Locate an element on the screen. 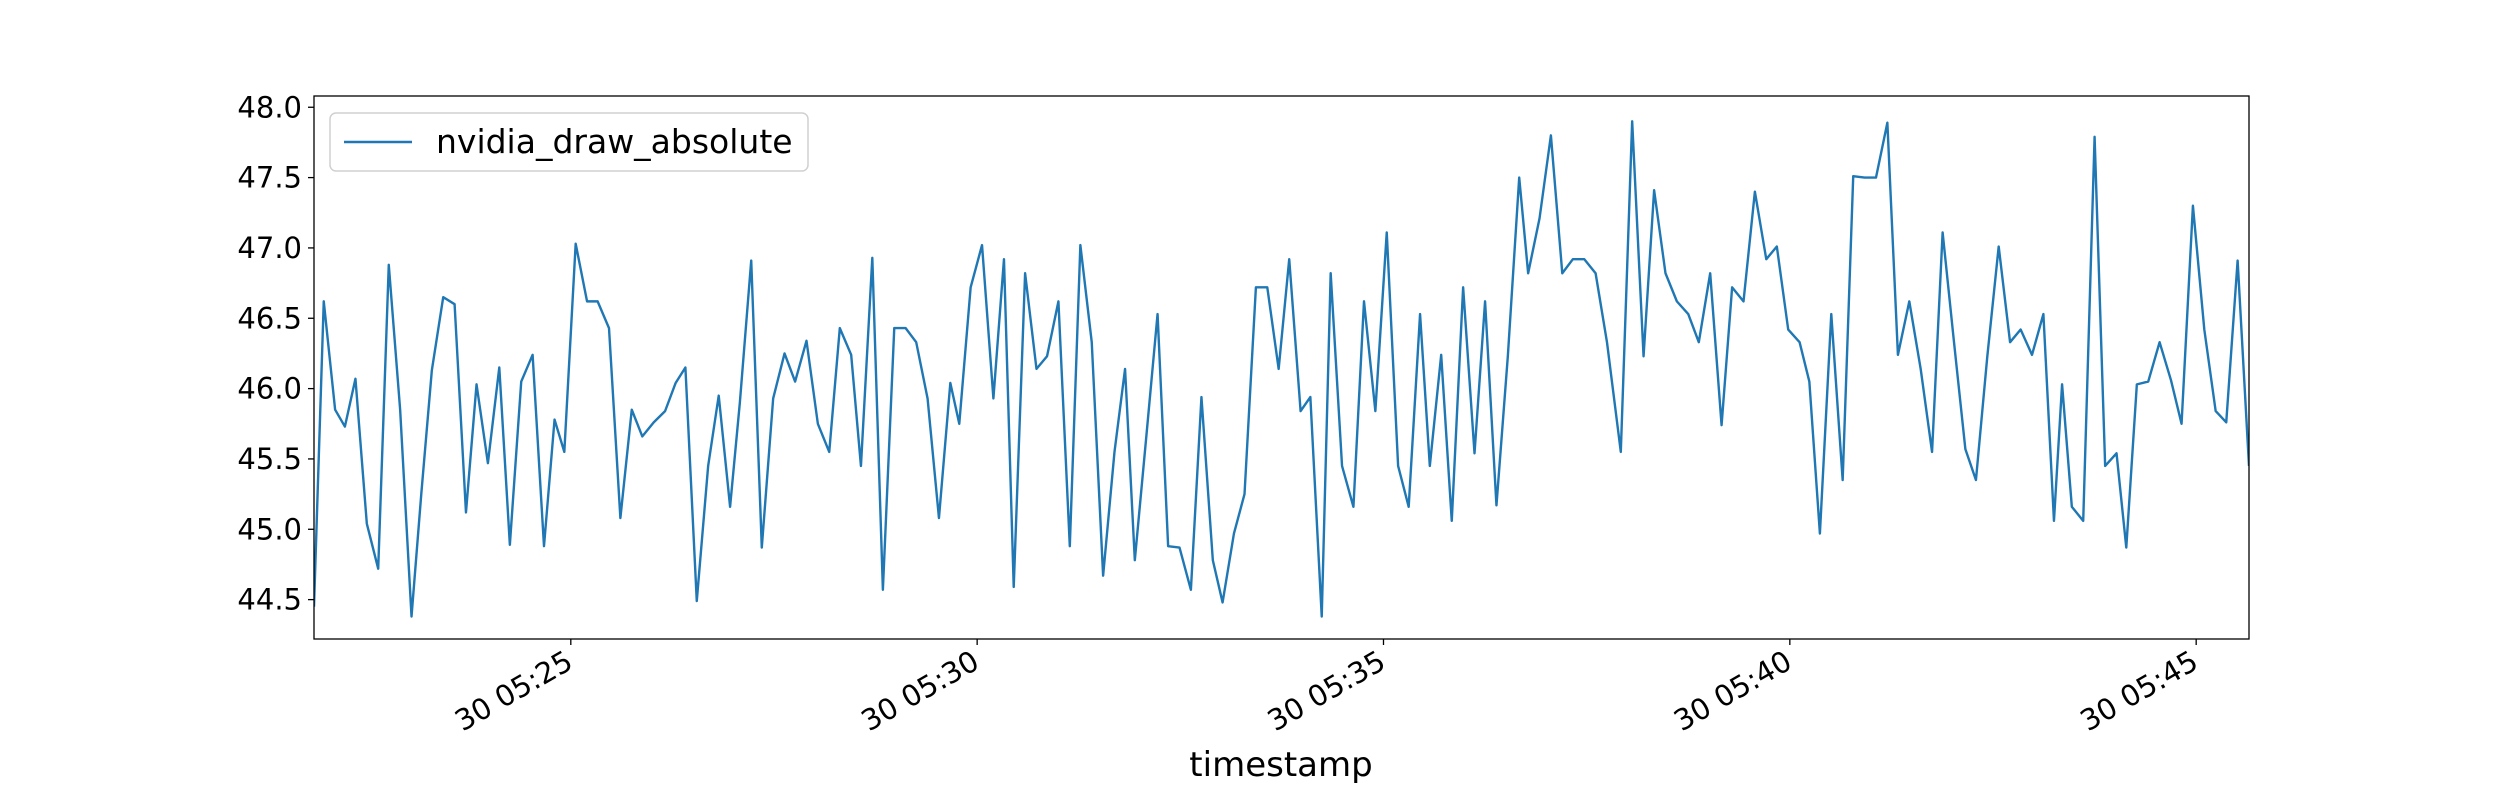  x-axis-label: timestamp is located at coordinates (1280, 765).